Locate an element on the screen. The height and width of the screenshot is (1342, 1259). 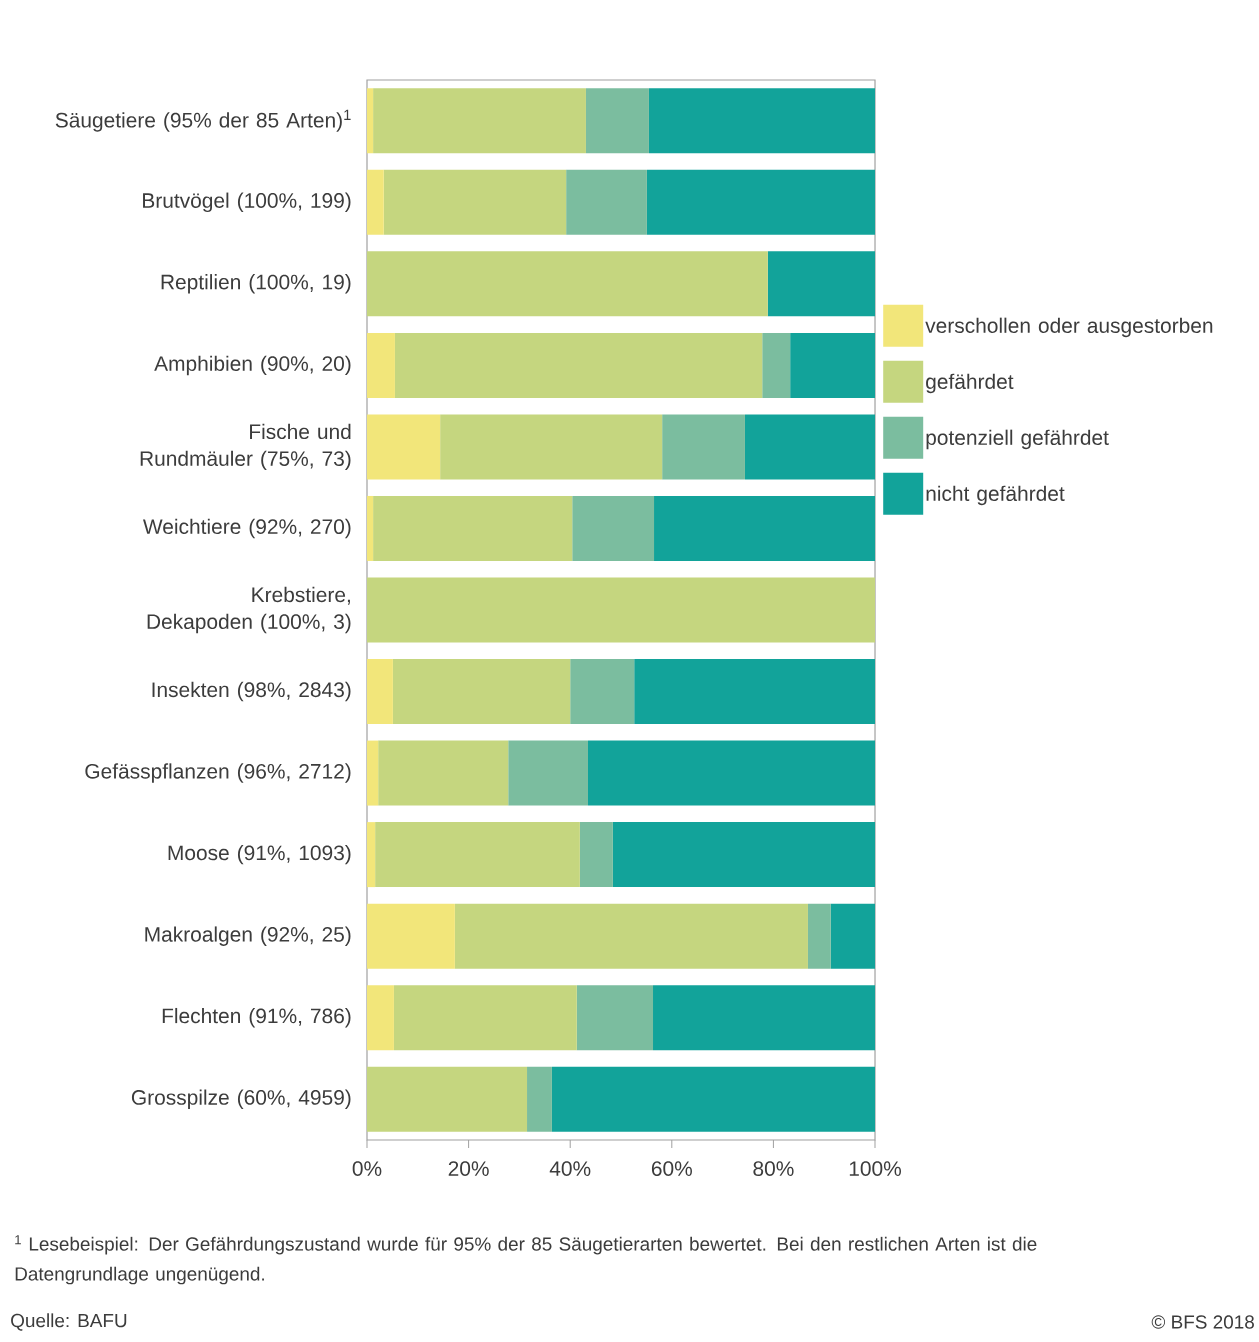
y-tick-label: Säugetiere (95% der 85 Arten)$^{1}$ is located at coordinates (203, 120).